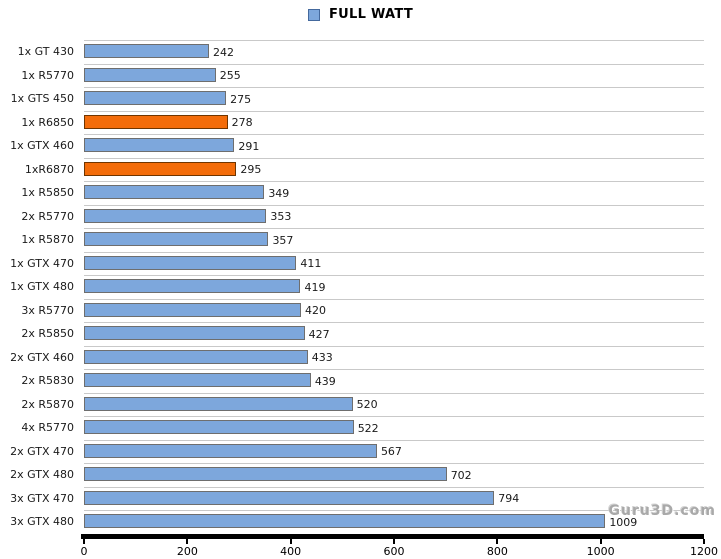 The image size is (721, 559). What do you see at coordinates (242, 122) in the screenshot?
I see `bar-value-label: 278` at bounding box center [242, 122].